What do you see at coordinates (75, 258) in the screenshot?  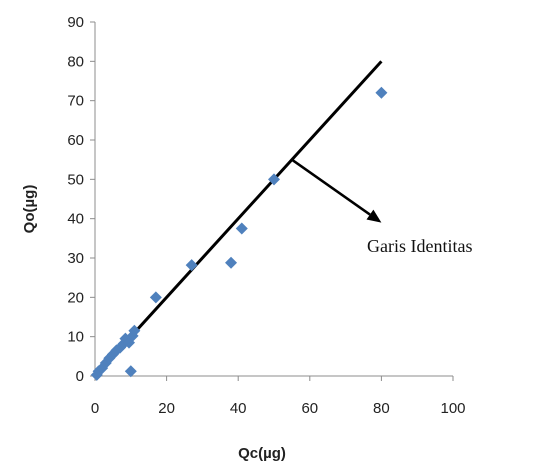 I see `y-tick-label: 30` at bounding box center [75, 258].